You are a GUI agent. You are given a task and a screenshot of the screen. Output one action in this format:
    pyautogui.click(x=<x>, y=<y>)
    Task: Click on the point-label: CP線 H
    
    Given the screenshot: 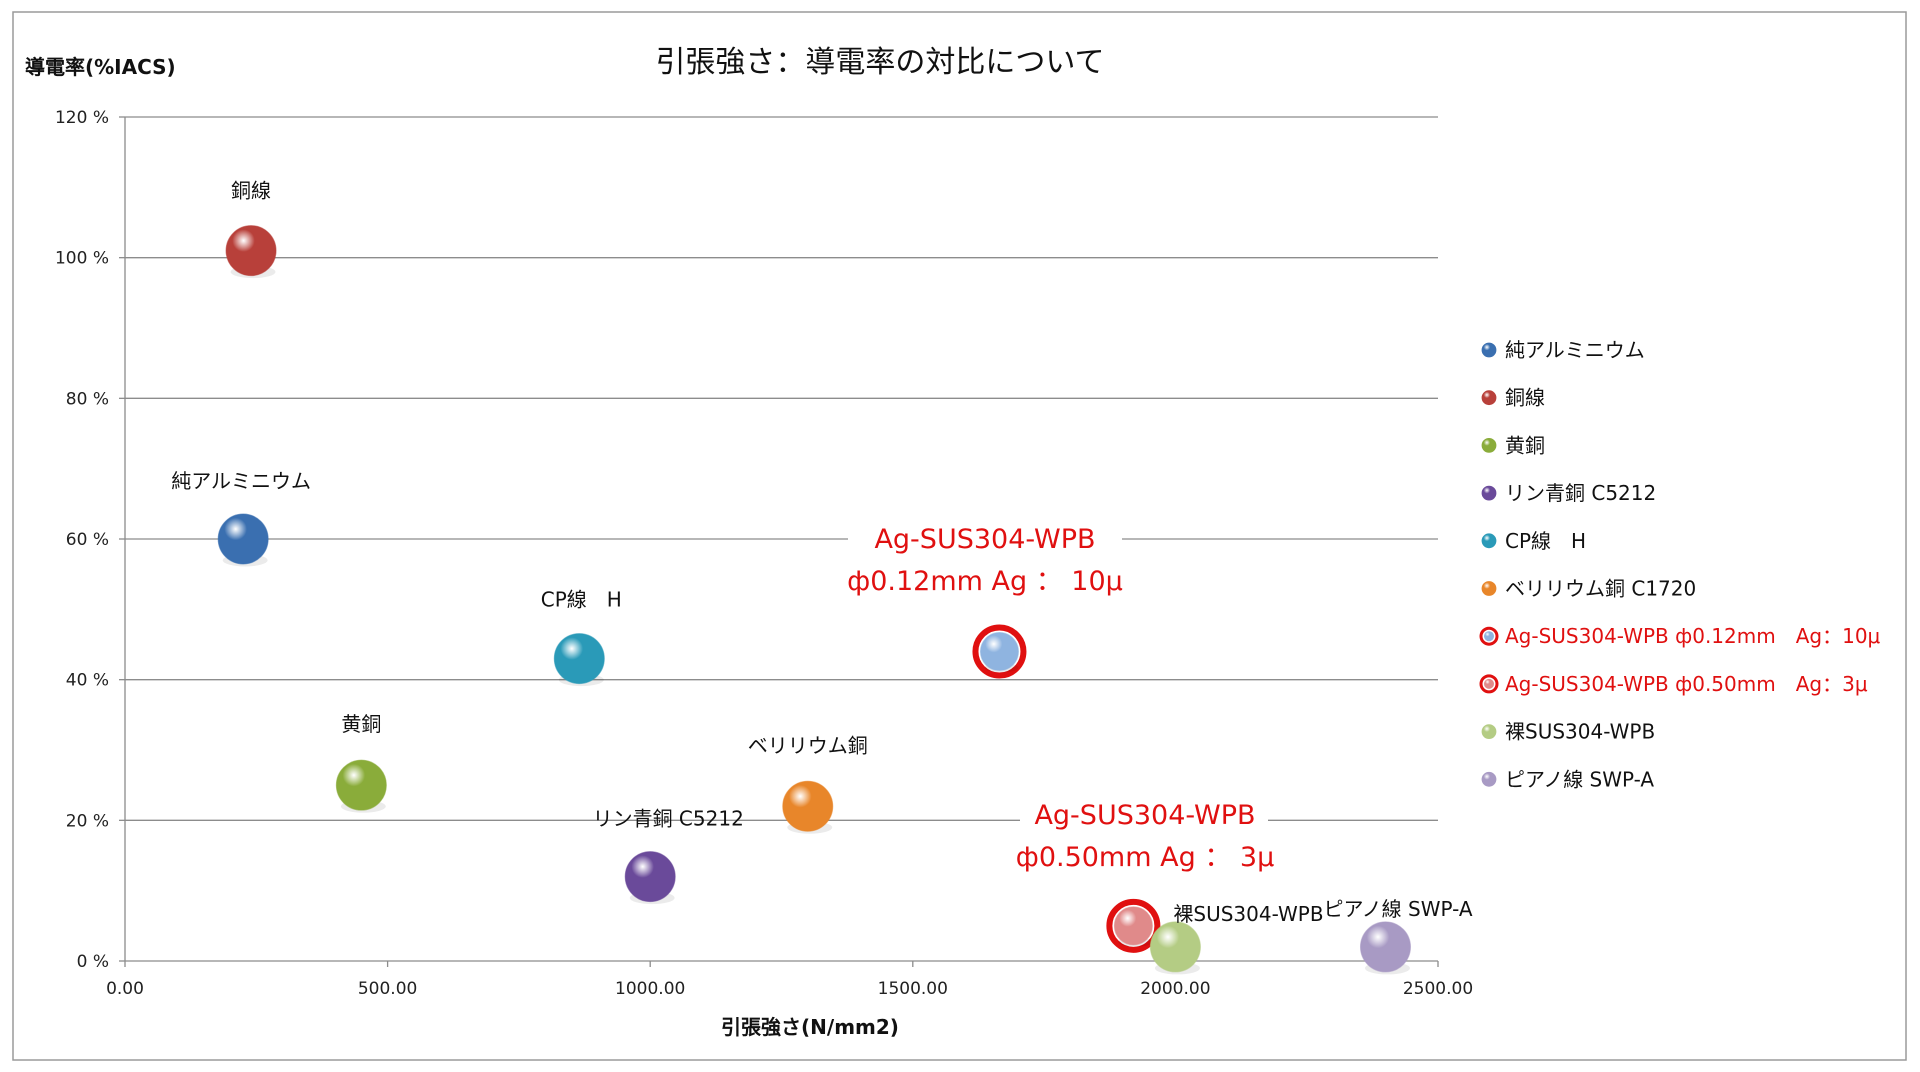 What is the action you would take?
    pyautogui.click(x=581, y=600)
    